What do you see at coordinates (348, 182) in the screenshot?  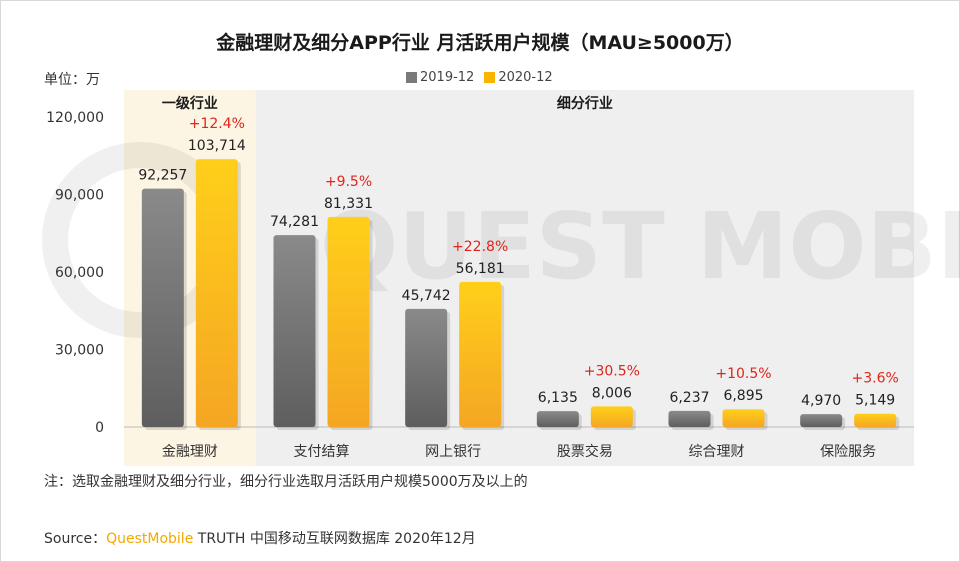 I see `growth-label: +9.5%` at bounding box center [348, 182].